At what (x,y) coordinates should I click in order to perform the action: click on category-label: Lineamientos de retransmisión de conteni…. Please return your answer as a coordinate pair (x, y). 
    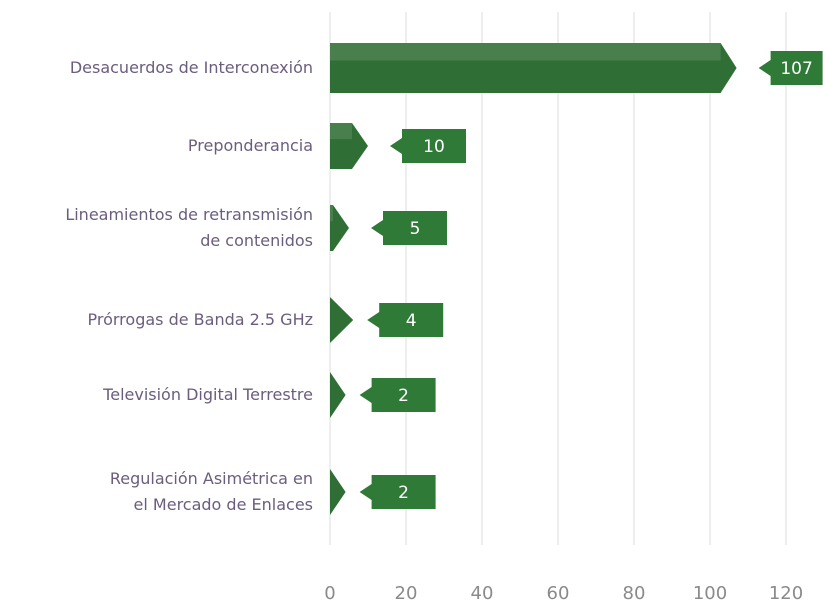
    Looking at the image, I should click on (189, 227).